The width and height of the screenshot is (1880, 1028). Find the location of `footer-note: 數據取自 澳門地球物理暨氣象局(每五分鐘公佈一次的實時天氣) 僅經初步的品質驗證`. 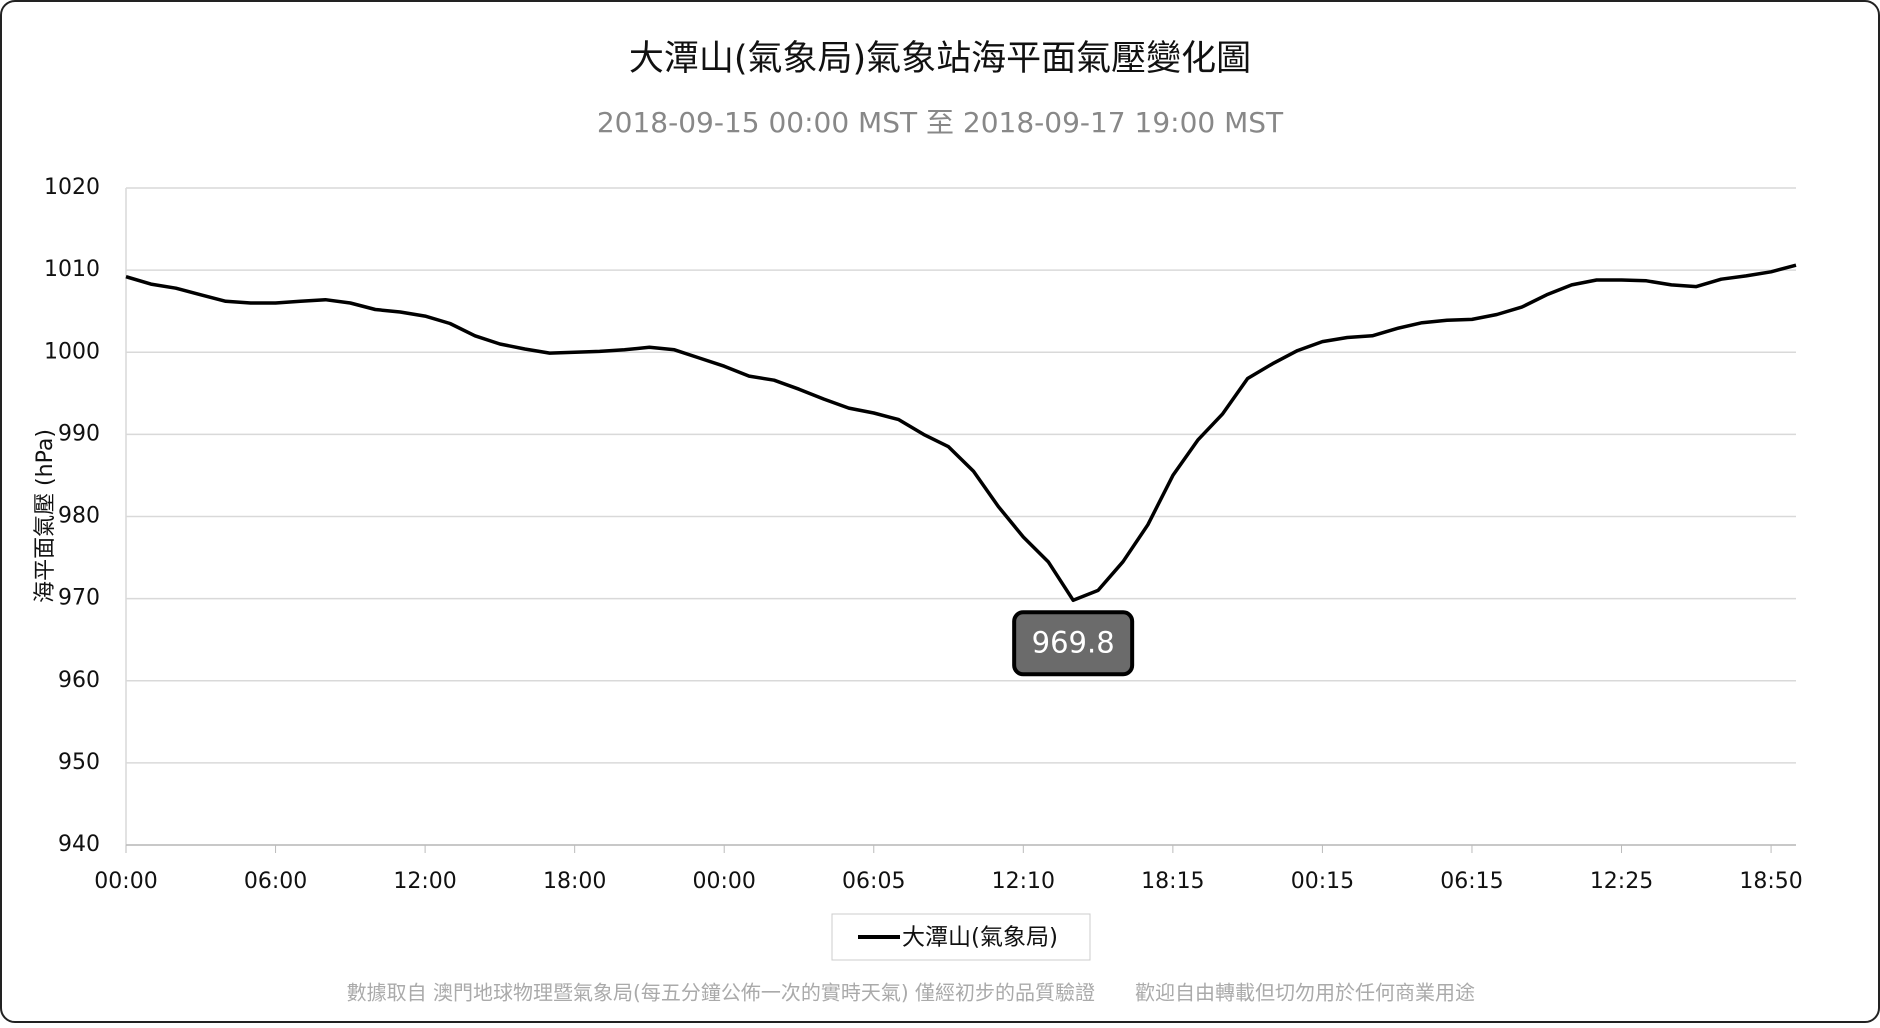

footer-note: 數據取自 澳門地球物理暨氣象局(每五分鐘公佈一次的實時天氣) 僅經初步的品質驗證 is located at coordinates (721, 993).